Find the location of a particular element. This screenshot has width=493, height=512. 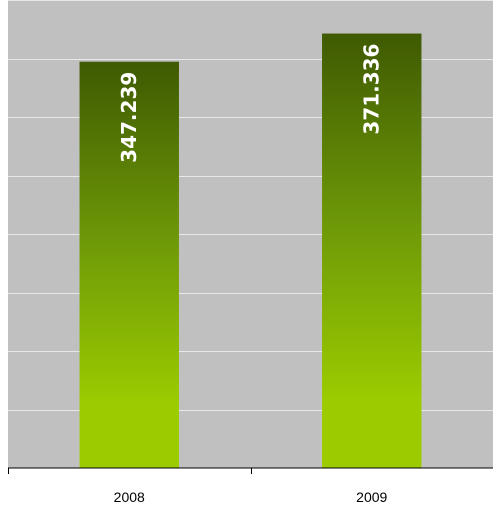

data-label-2008: 347.239 is located at coordinates (129, 117).